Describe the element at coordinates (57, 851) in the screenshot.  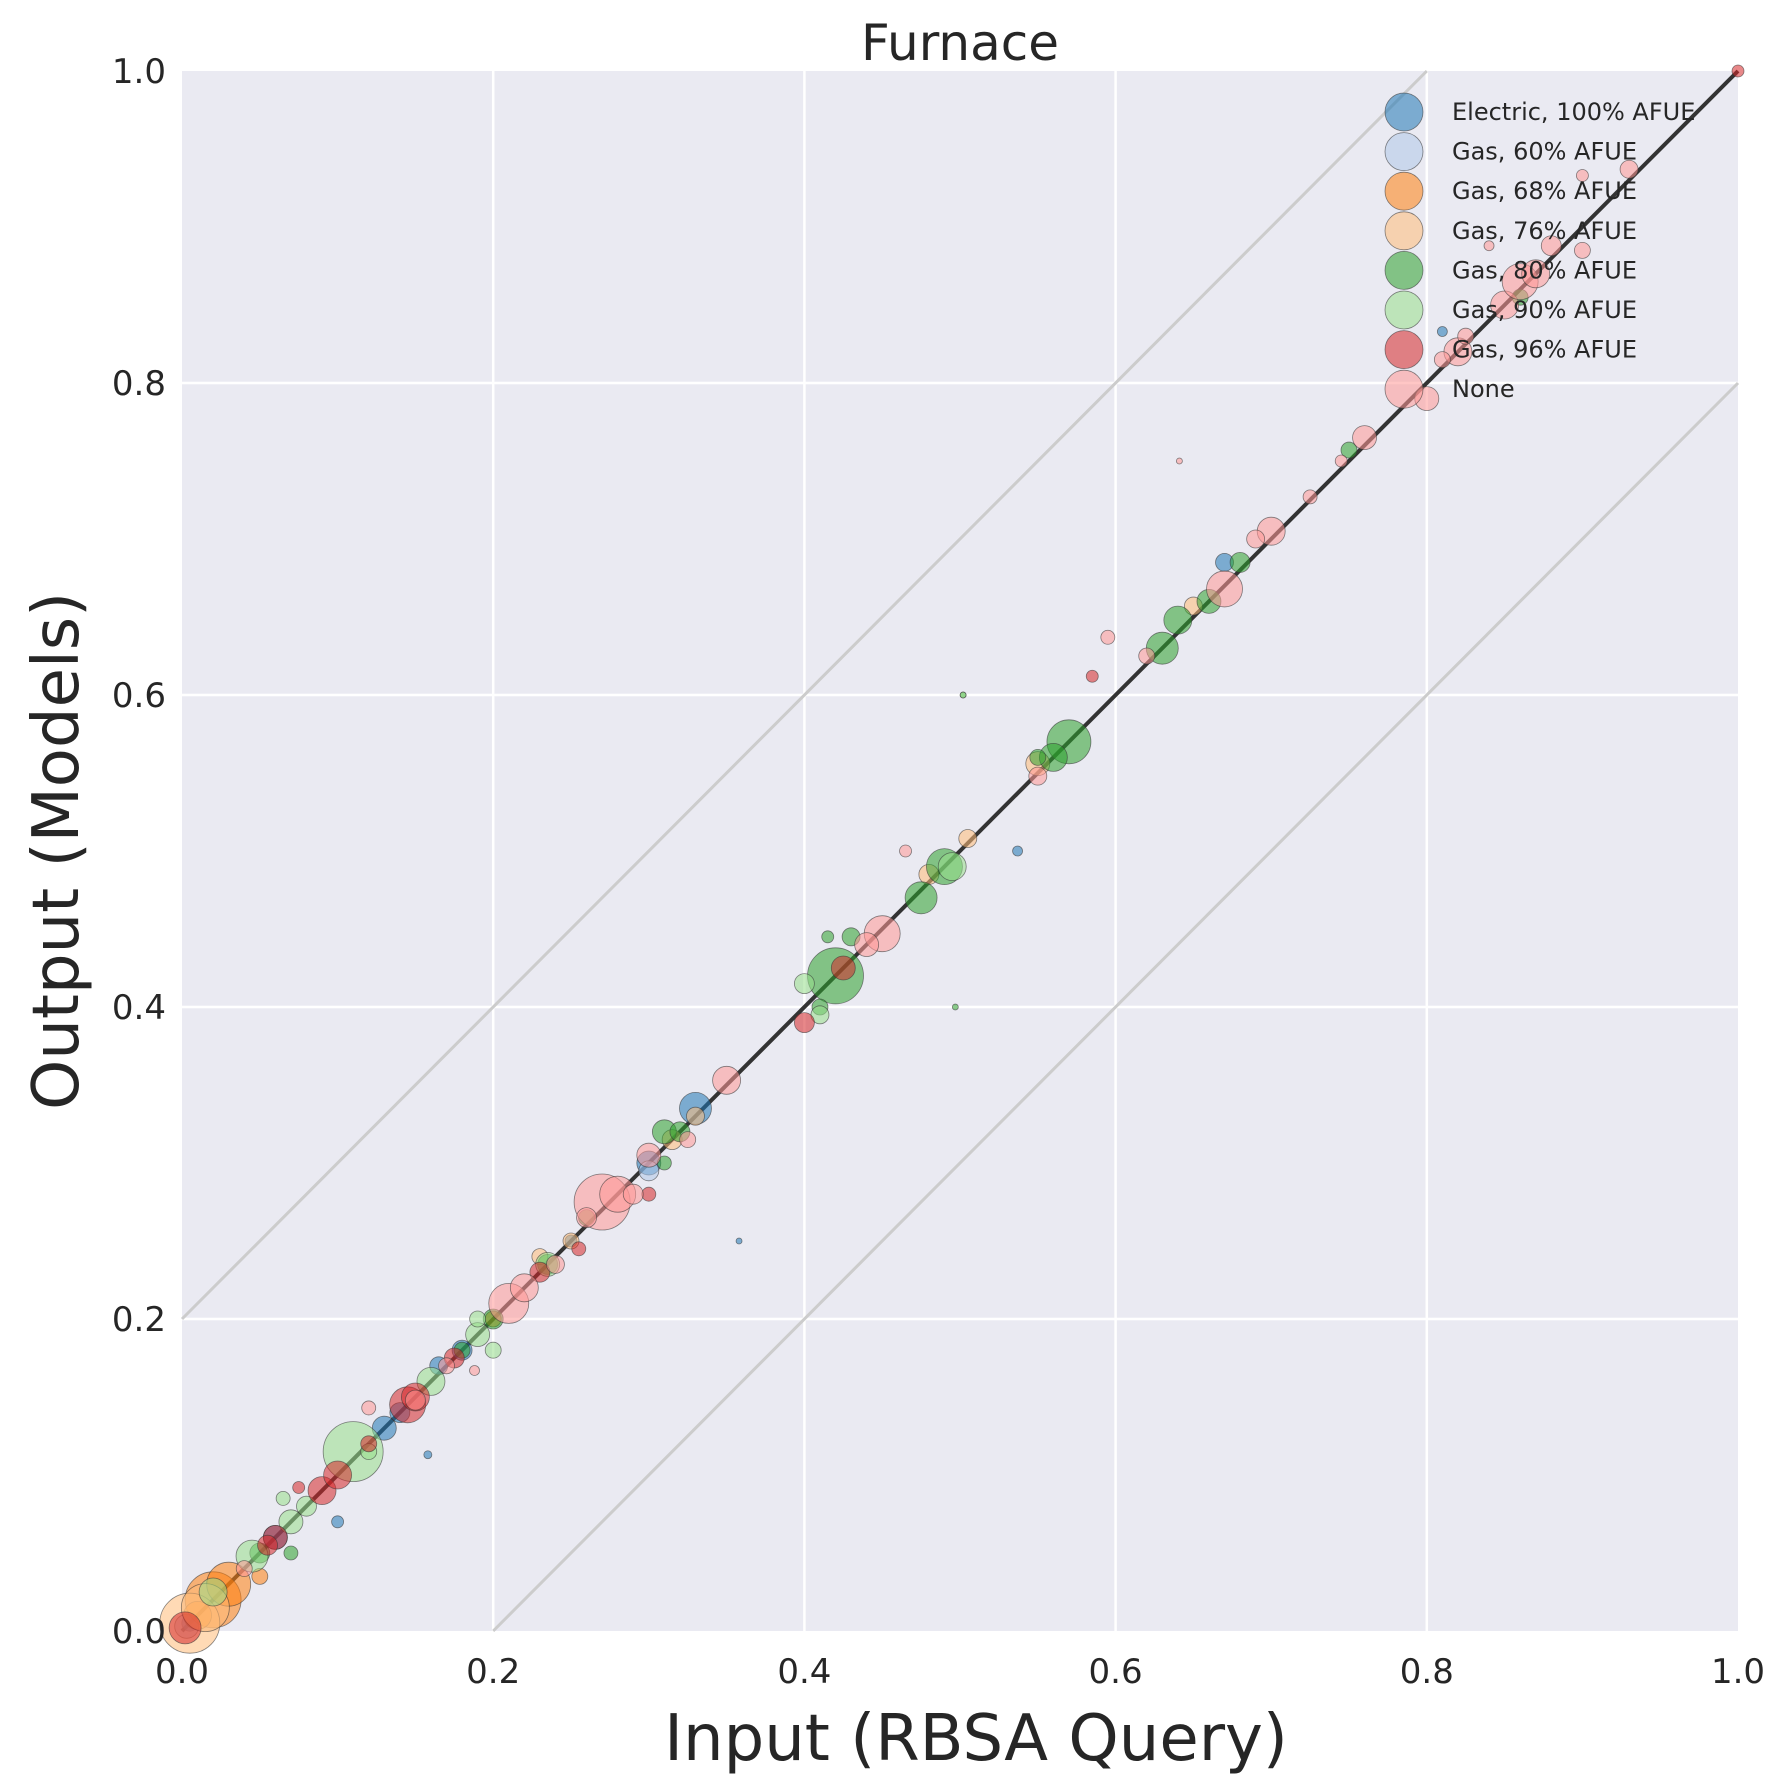
I see `y-axis-label: Output (Models)` at that location.